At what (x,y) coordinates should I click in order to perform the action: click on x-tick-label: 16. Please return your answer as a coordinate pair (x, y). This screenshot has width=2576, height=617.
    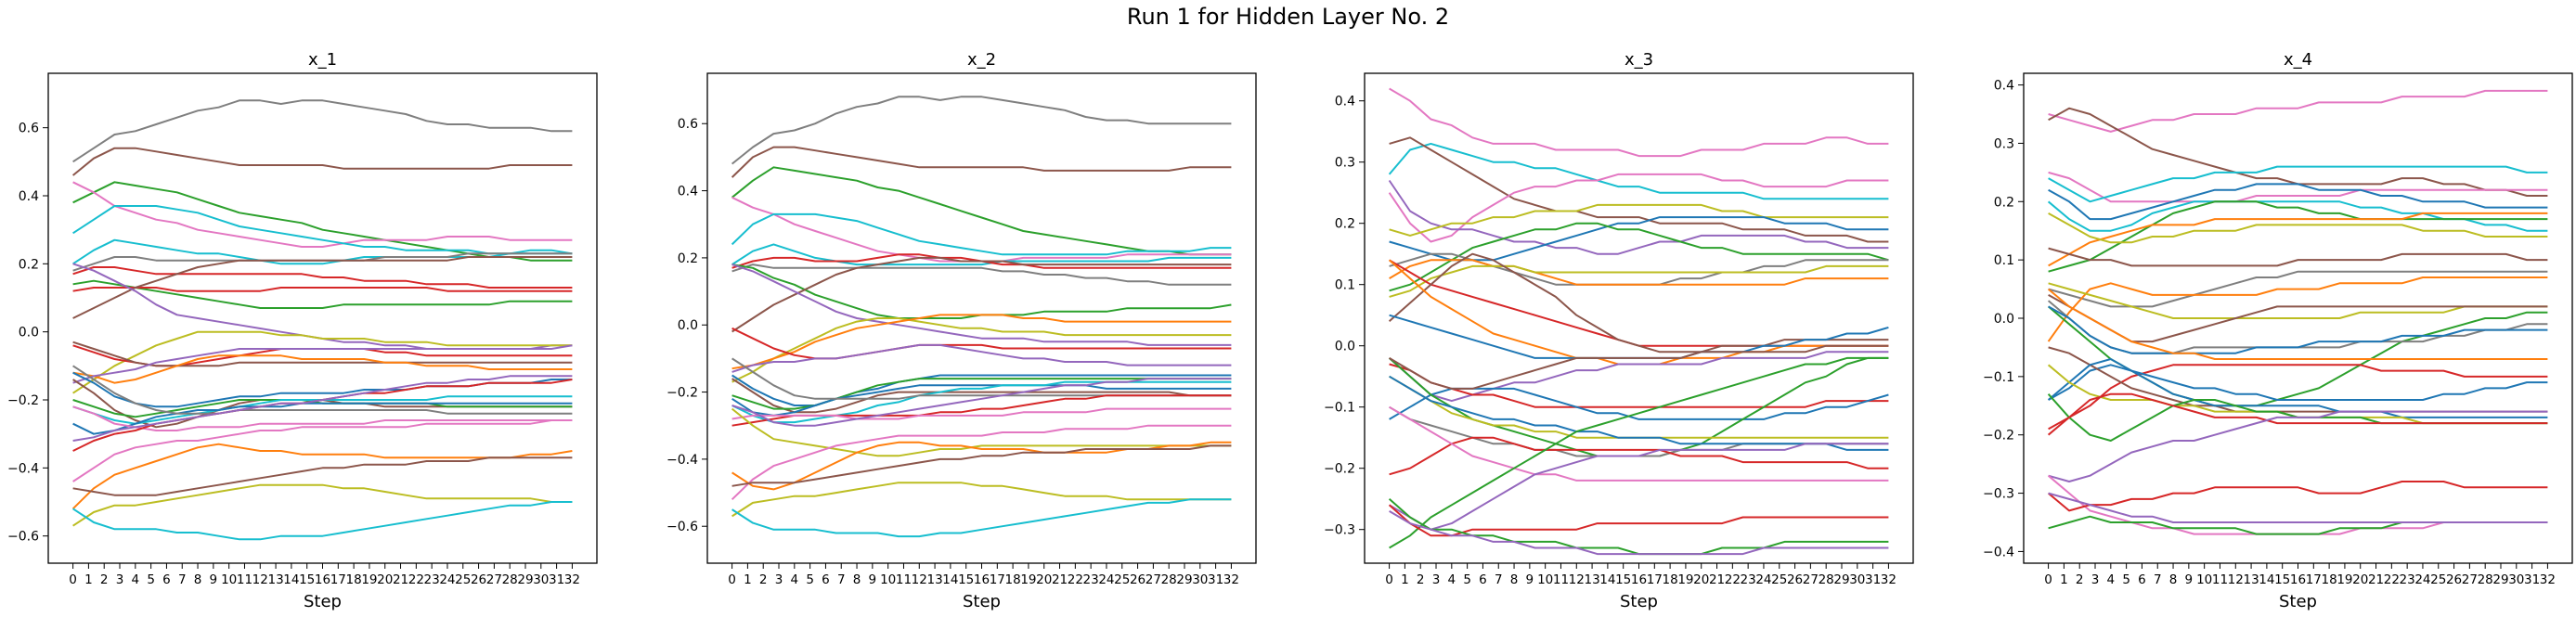
    Looking at the image, I should click on (982, 579).